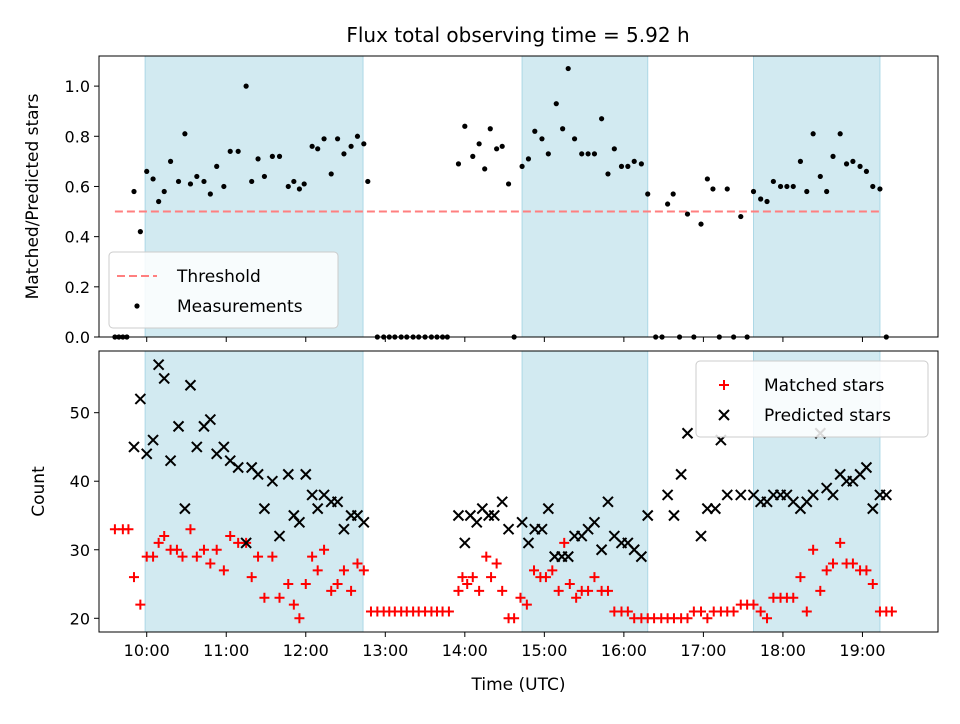 The height and width of the screenshot is (724, 960). I want to click on legend-label: Measurements, so click(240, 307).